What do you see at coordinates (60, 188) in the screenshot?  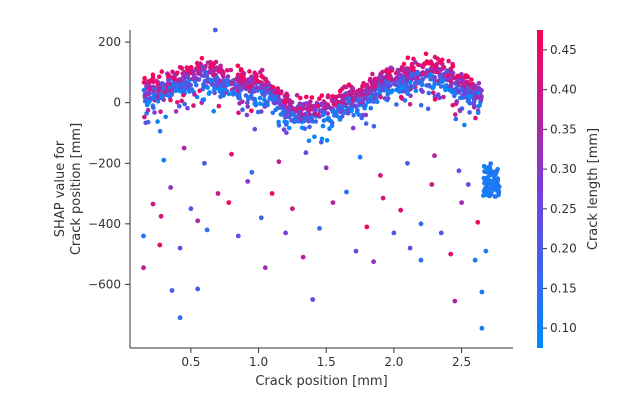 I see `y-axis-label-line-1: SHAP value for` at bounding box center [60, 188].